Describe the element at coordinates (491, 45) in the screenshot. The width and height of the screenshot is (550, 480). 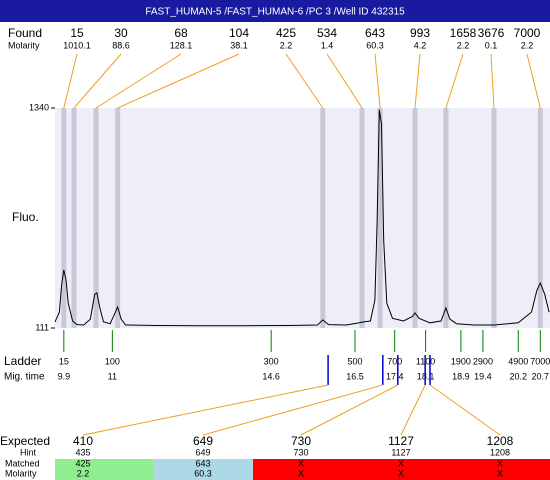
I see `found-molarity: 0.1` at that location.